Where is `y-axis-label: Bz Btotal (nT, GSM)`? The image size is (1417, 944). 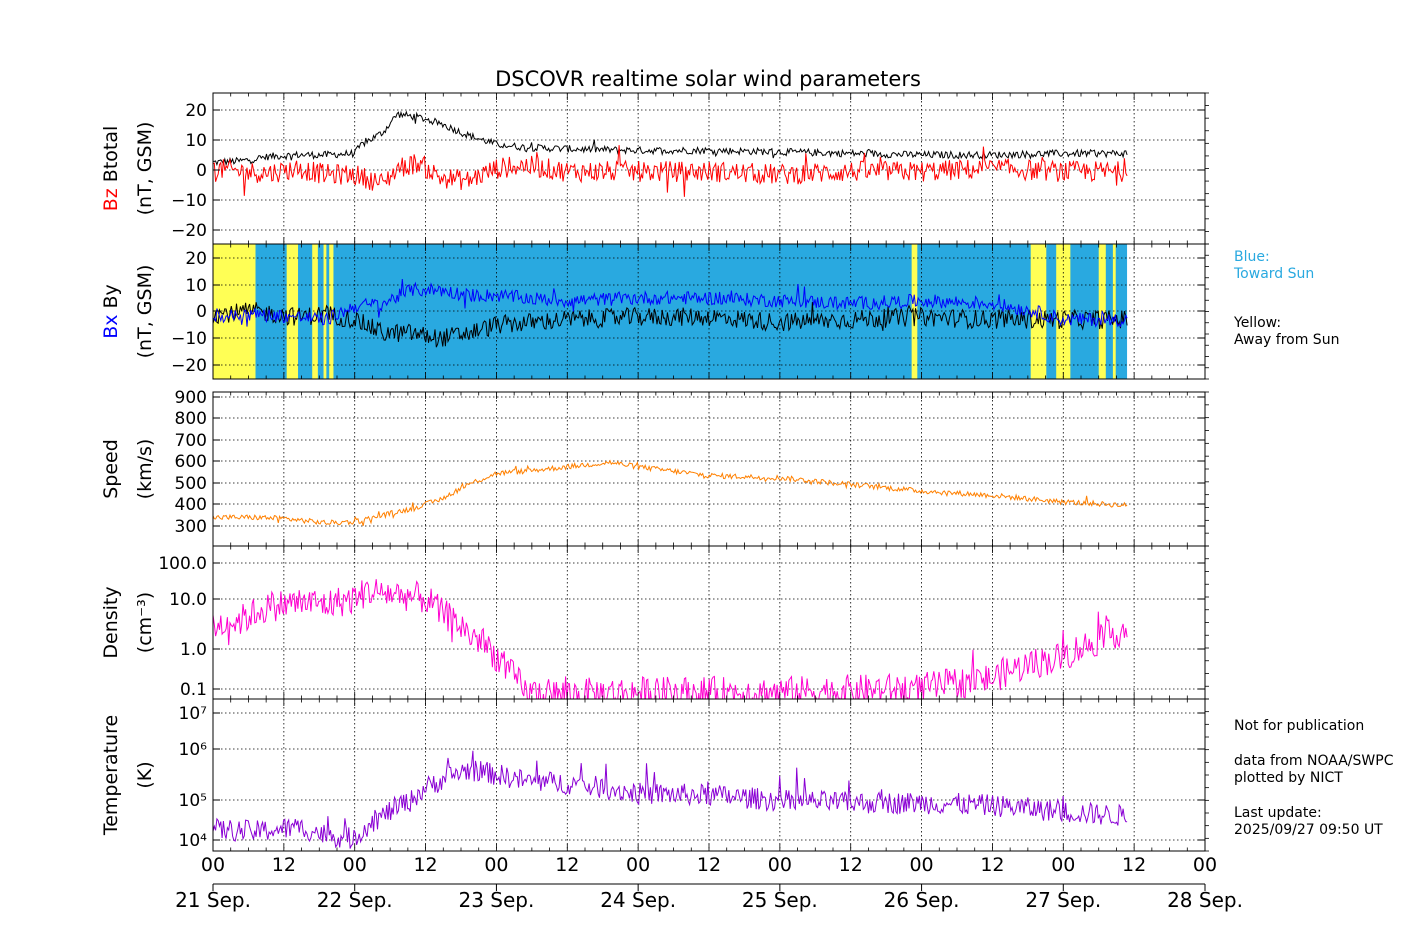
y-axis-label: Bz Btotal (nT, GSM) is located at coordinates (128, 169).